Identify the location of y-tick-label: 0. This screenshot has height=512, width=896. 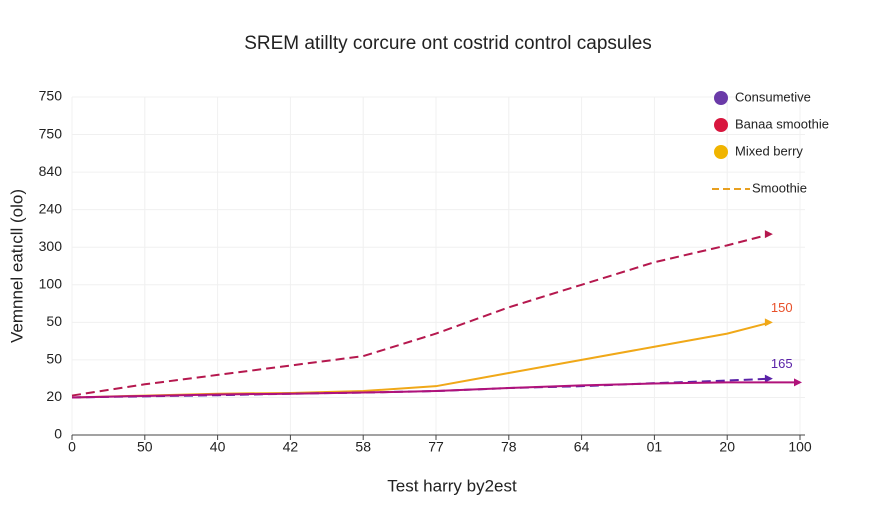
(58, 434).